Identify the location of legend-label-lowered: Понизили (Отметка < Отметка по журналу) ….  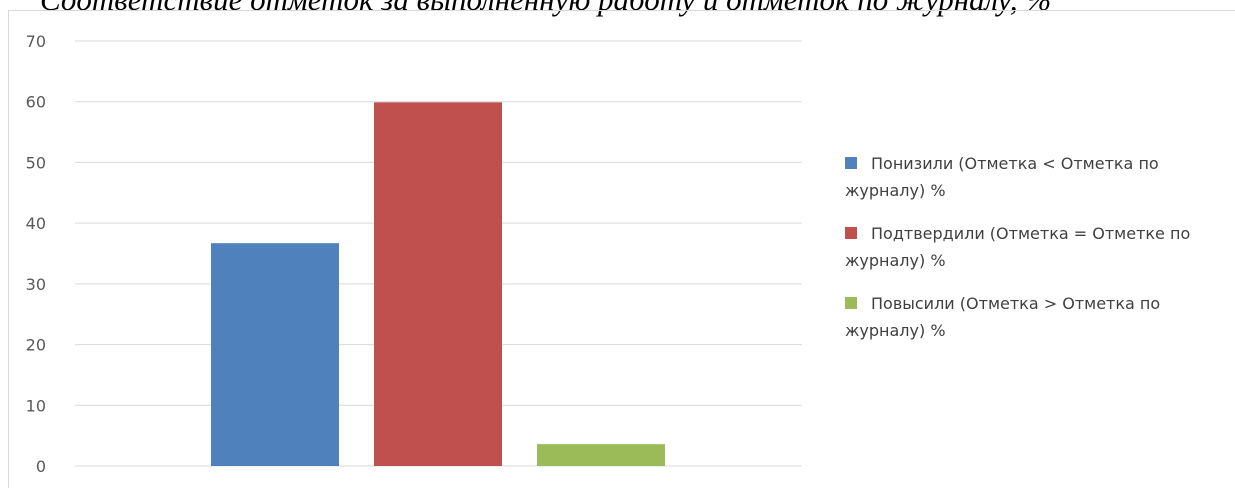
(1002, 177).